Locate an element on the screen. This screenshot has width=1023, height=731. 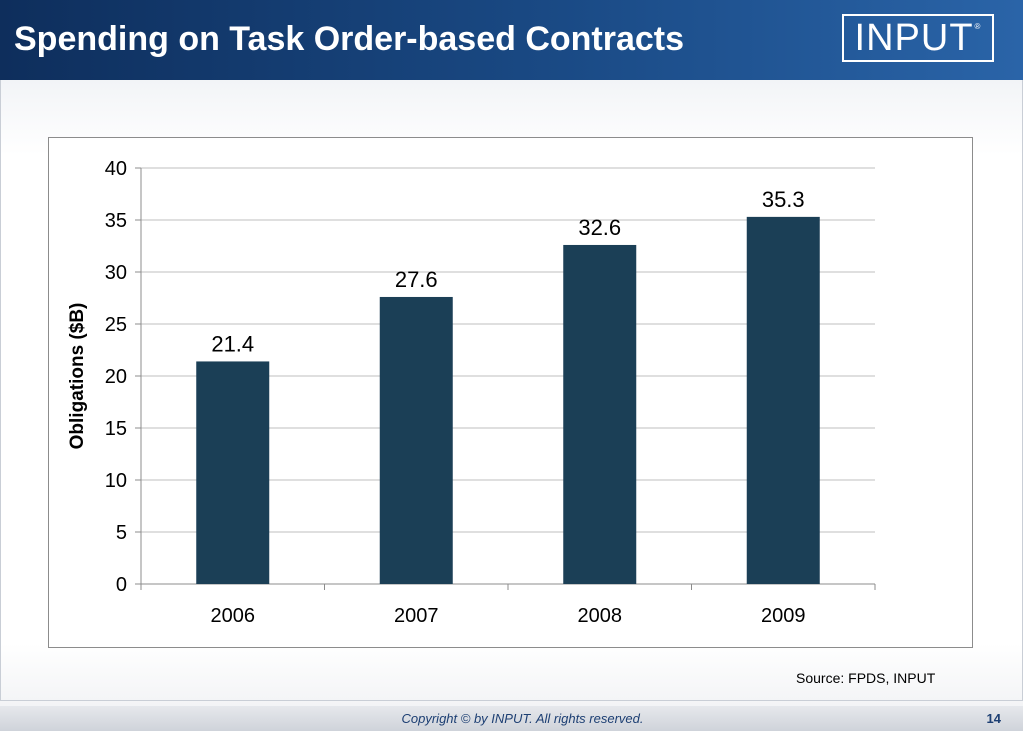
x-tick-label: 2007 is located at coordinates (416, 616).